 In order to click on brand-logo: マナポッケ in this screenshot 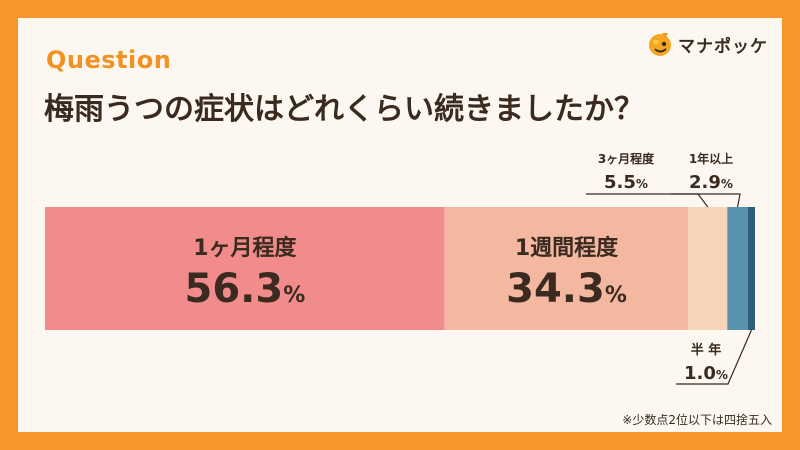, I will do `click(707, 44)`.